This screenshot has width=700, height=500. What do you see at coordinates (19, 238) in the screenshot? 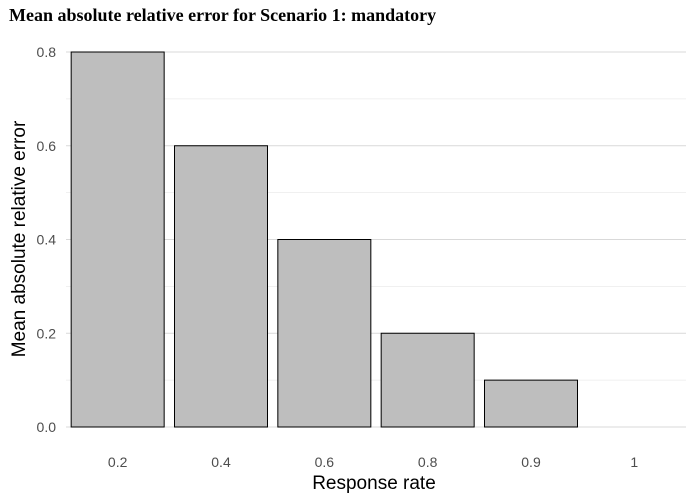
I see `y-axis-title: Mean absolute relative error` at bounding box center [19, 238].